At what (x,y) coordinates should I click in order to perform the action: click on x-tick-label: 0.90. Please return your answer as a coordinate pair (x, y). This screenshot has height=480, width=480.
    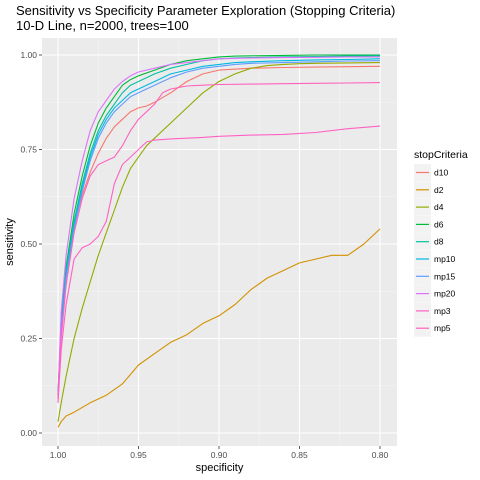
    Looking at the image, I should click on (219, 455).